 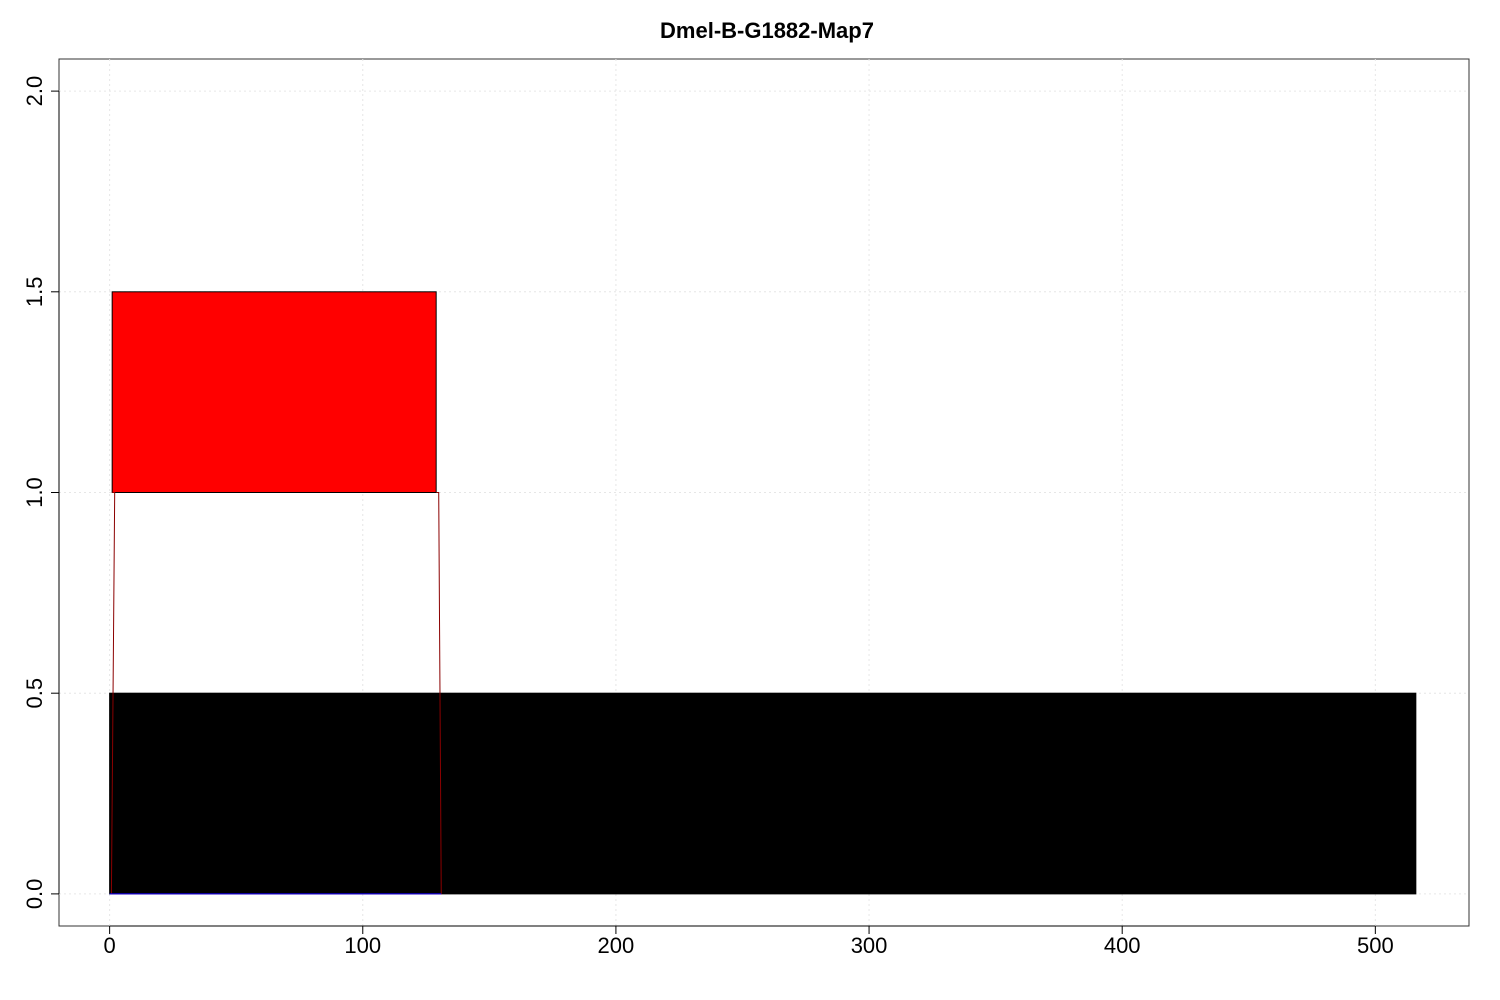 What do you see at coordinates (34, 292) in the screenshot?
I see `y-tick-label: 1.5` at bounding box center [34, 292].